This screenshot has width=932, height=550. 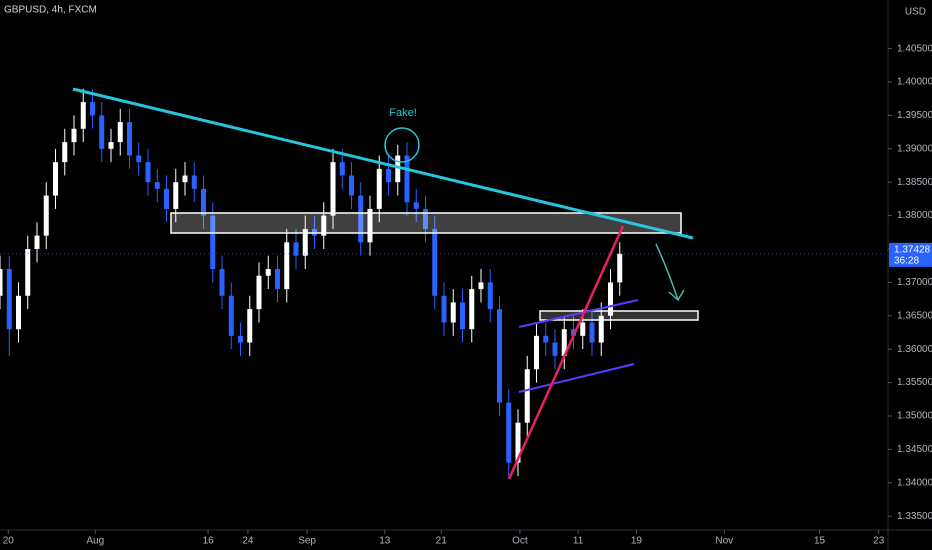 I want to click on x-tick-label: 11, so click(x=578, y=541).